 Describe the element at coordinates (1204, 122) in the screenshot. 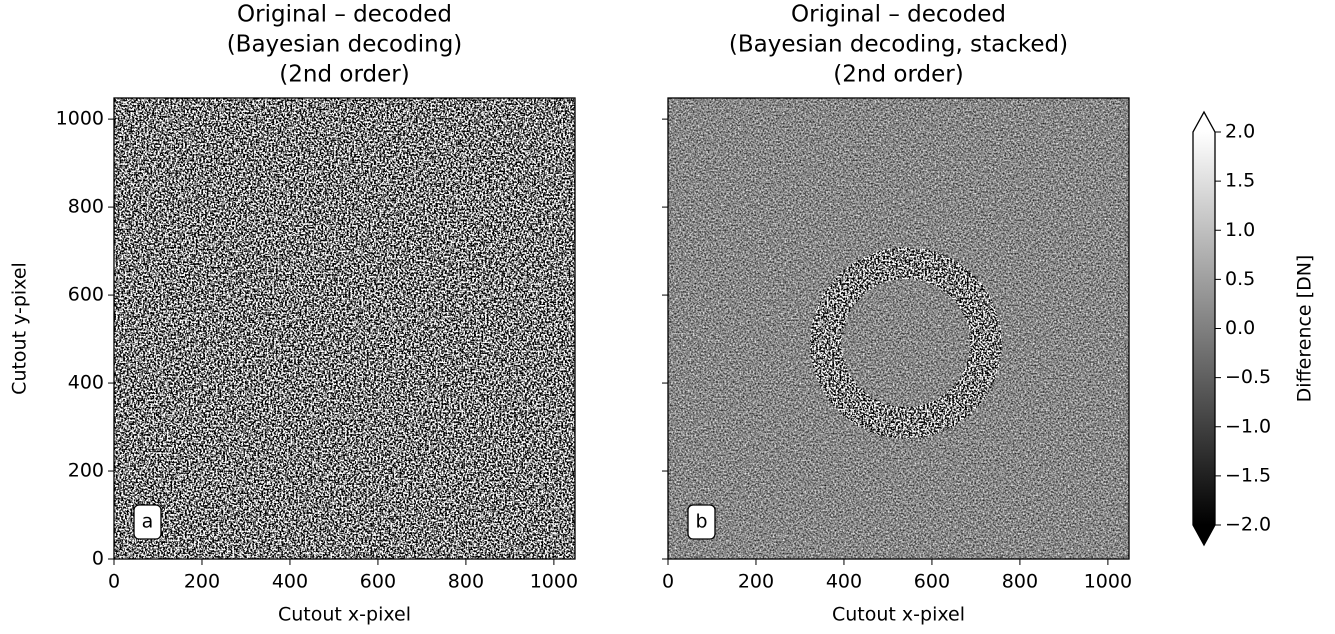

I see `colorbar-extend-max` at that location.